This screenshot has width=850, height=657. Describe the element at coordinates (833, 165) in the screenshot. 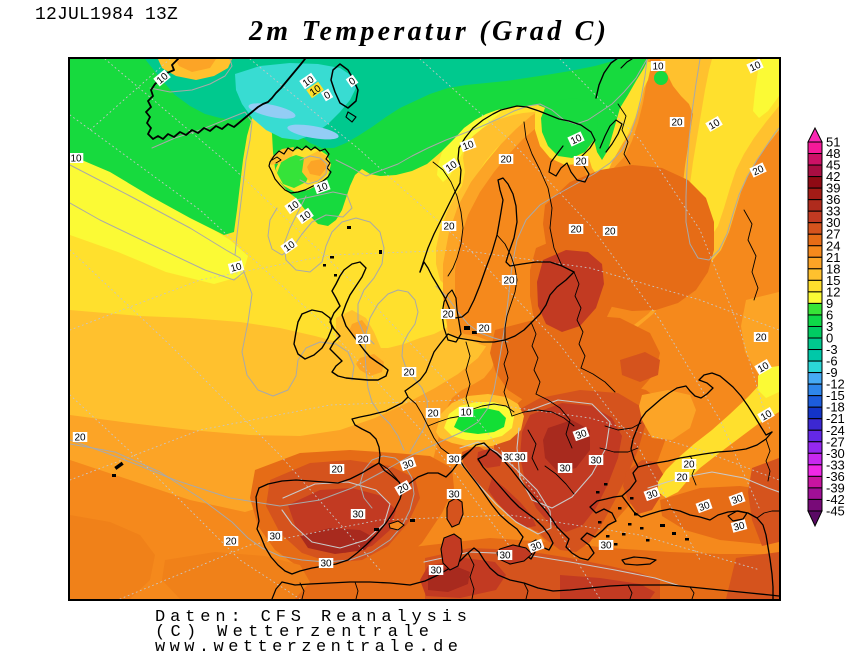

I see `svg-text: 45` at that location.